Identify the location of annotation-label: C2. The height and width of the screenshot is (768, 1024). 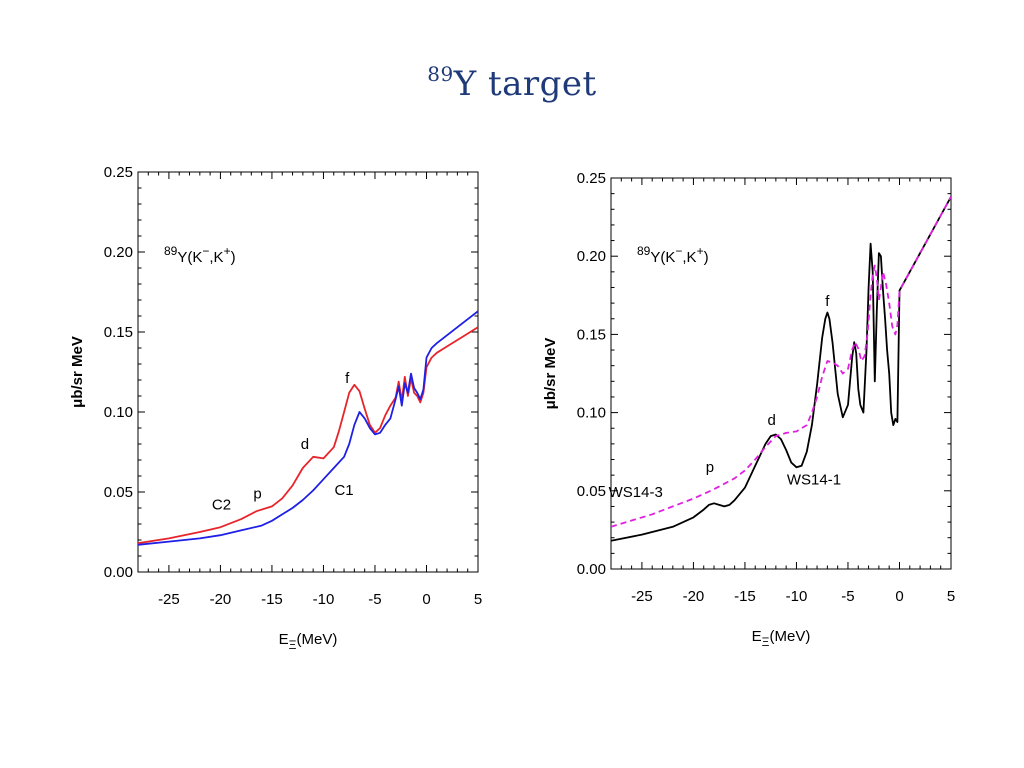
(221, 505).